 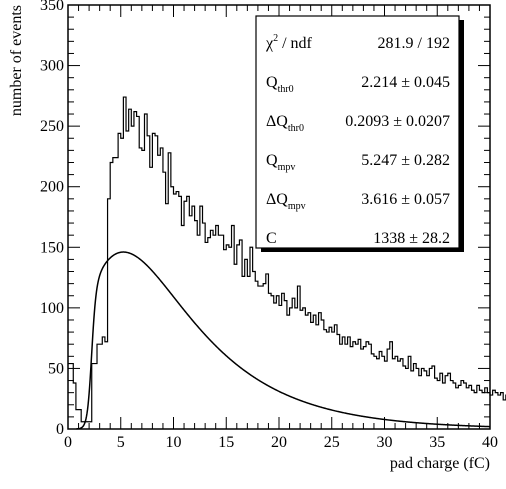 I want to click on stat-label: Qmpv, so click(x=280, y=162).